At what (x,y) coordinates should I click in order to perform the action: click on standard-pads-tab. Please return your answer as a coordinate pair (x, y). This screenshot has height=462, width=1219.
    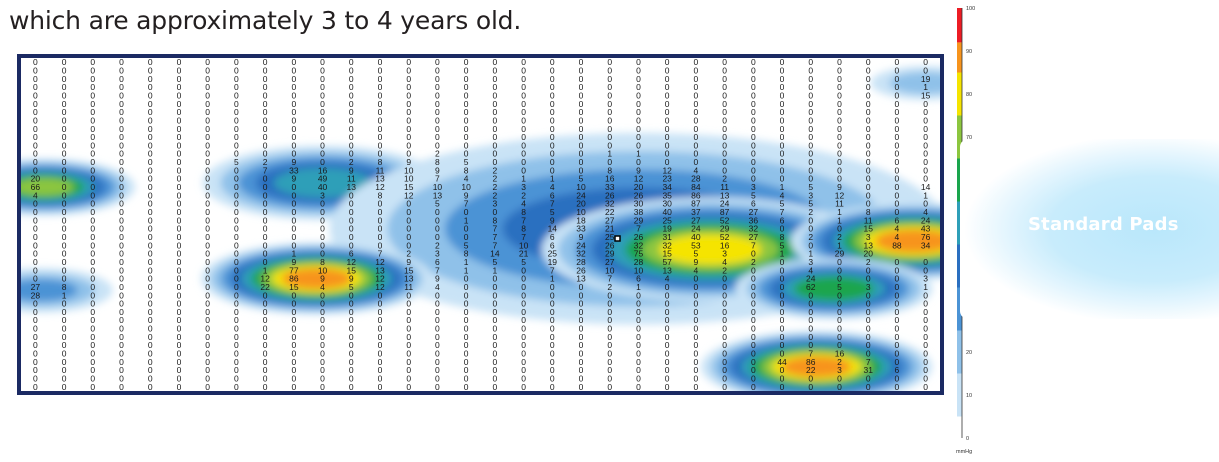
    Looking at the image, I should click on (1089, 229).